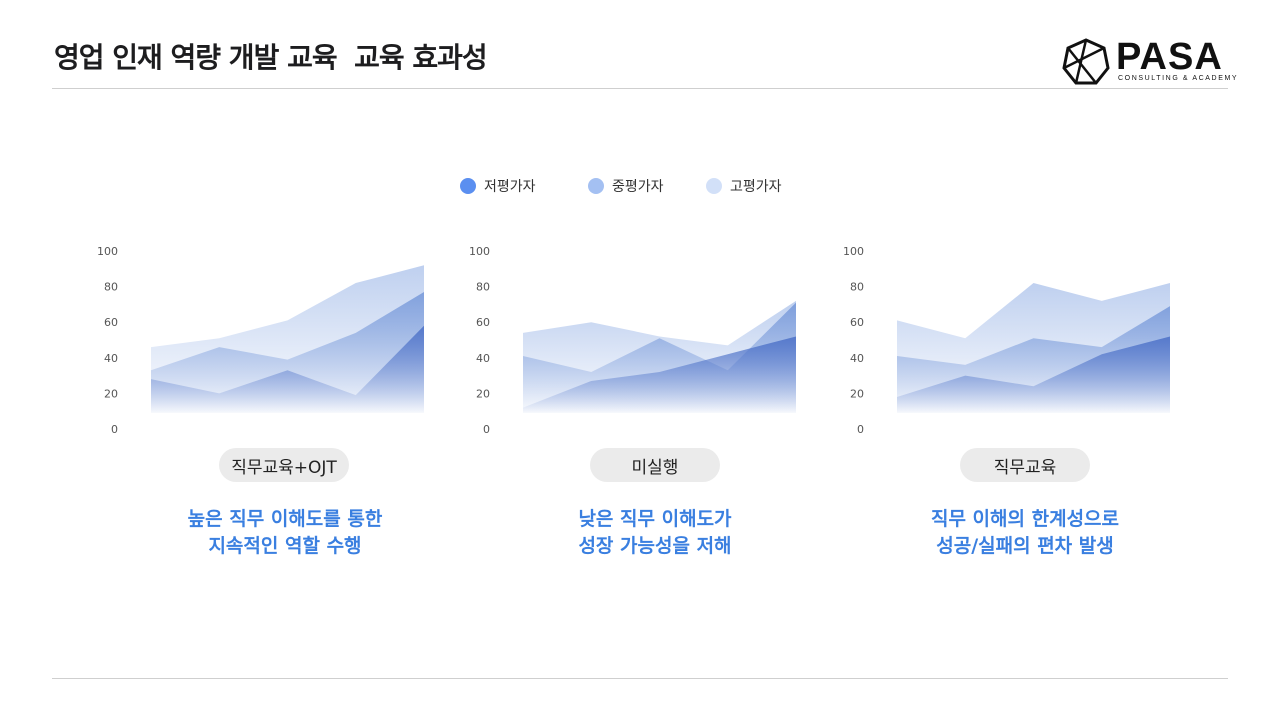 The image size is (1280, 720). What do you see at coordinates (285, 533) in the screenshot?
I see `caption-ojt: 높은 직무 이해도를 통한 지속적인 역할 수행` at bounding box center [285, 533].